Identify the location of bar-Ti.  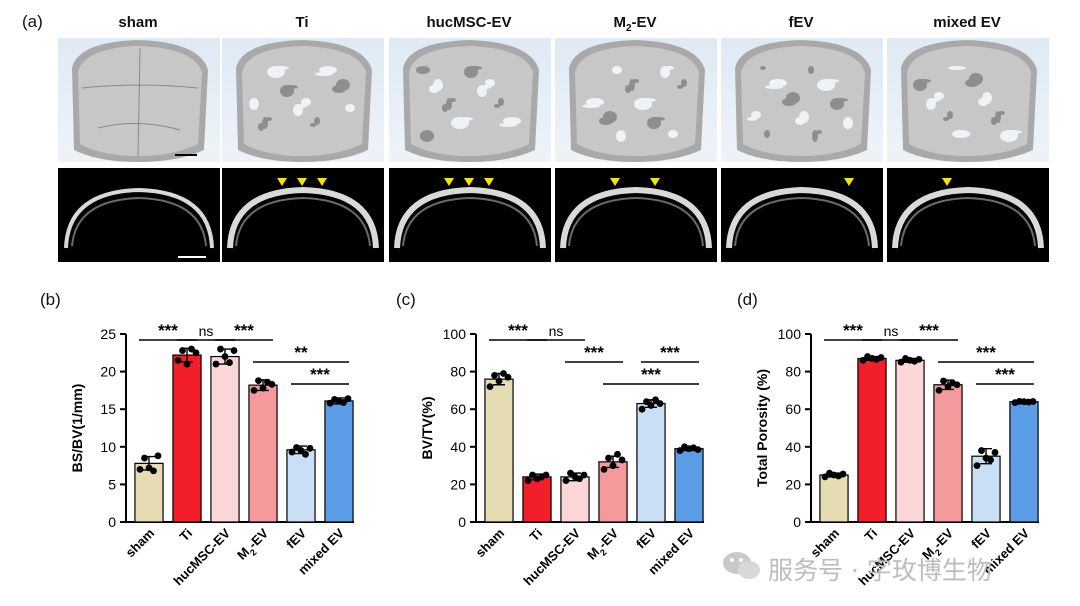
(187, 438).